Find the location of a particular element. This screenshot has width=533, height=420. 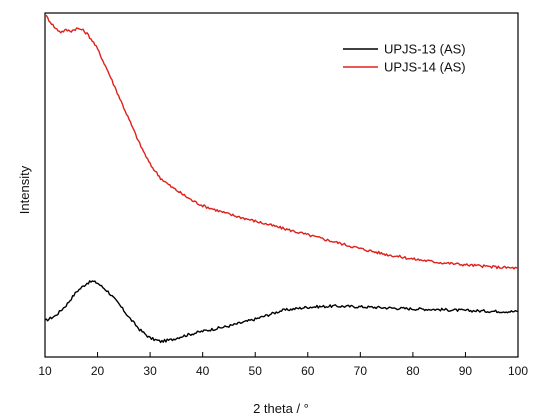

x-tick-label: 90 is located at coordinates (466, 371).